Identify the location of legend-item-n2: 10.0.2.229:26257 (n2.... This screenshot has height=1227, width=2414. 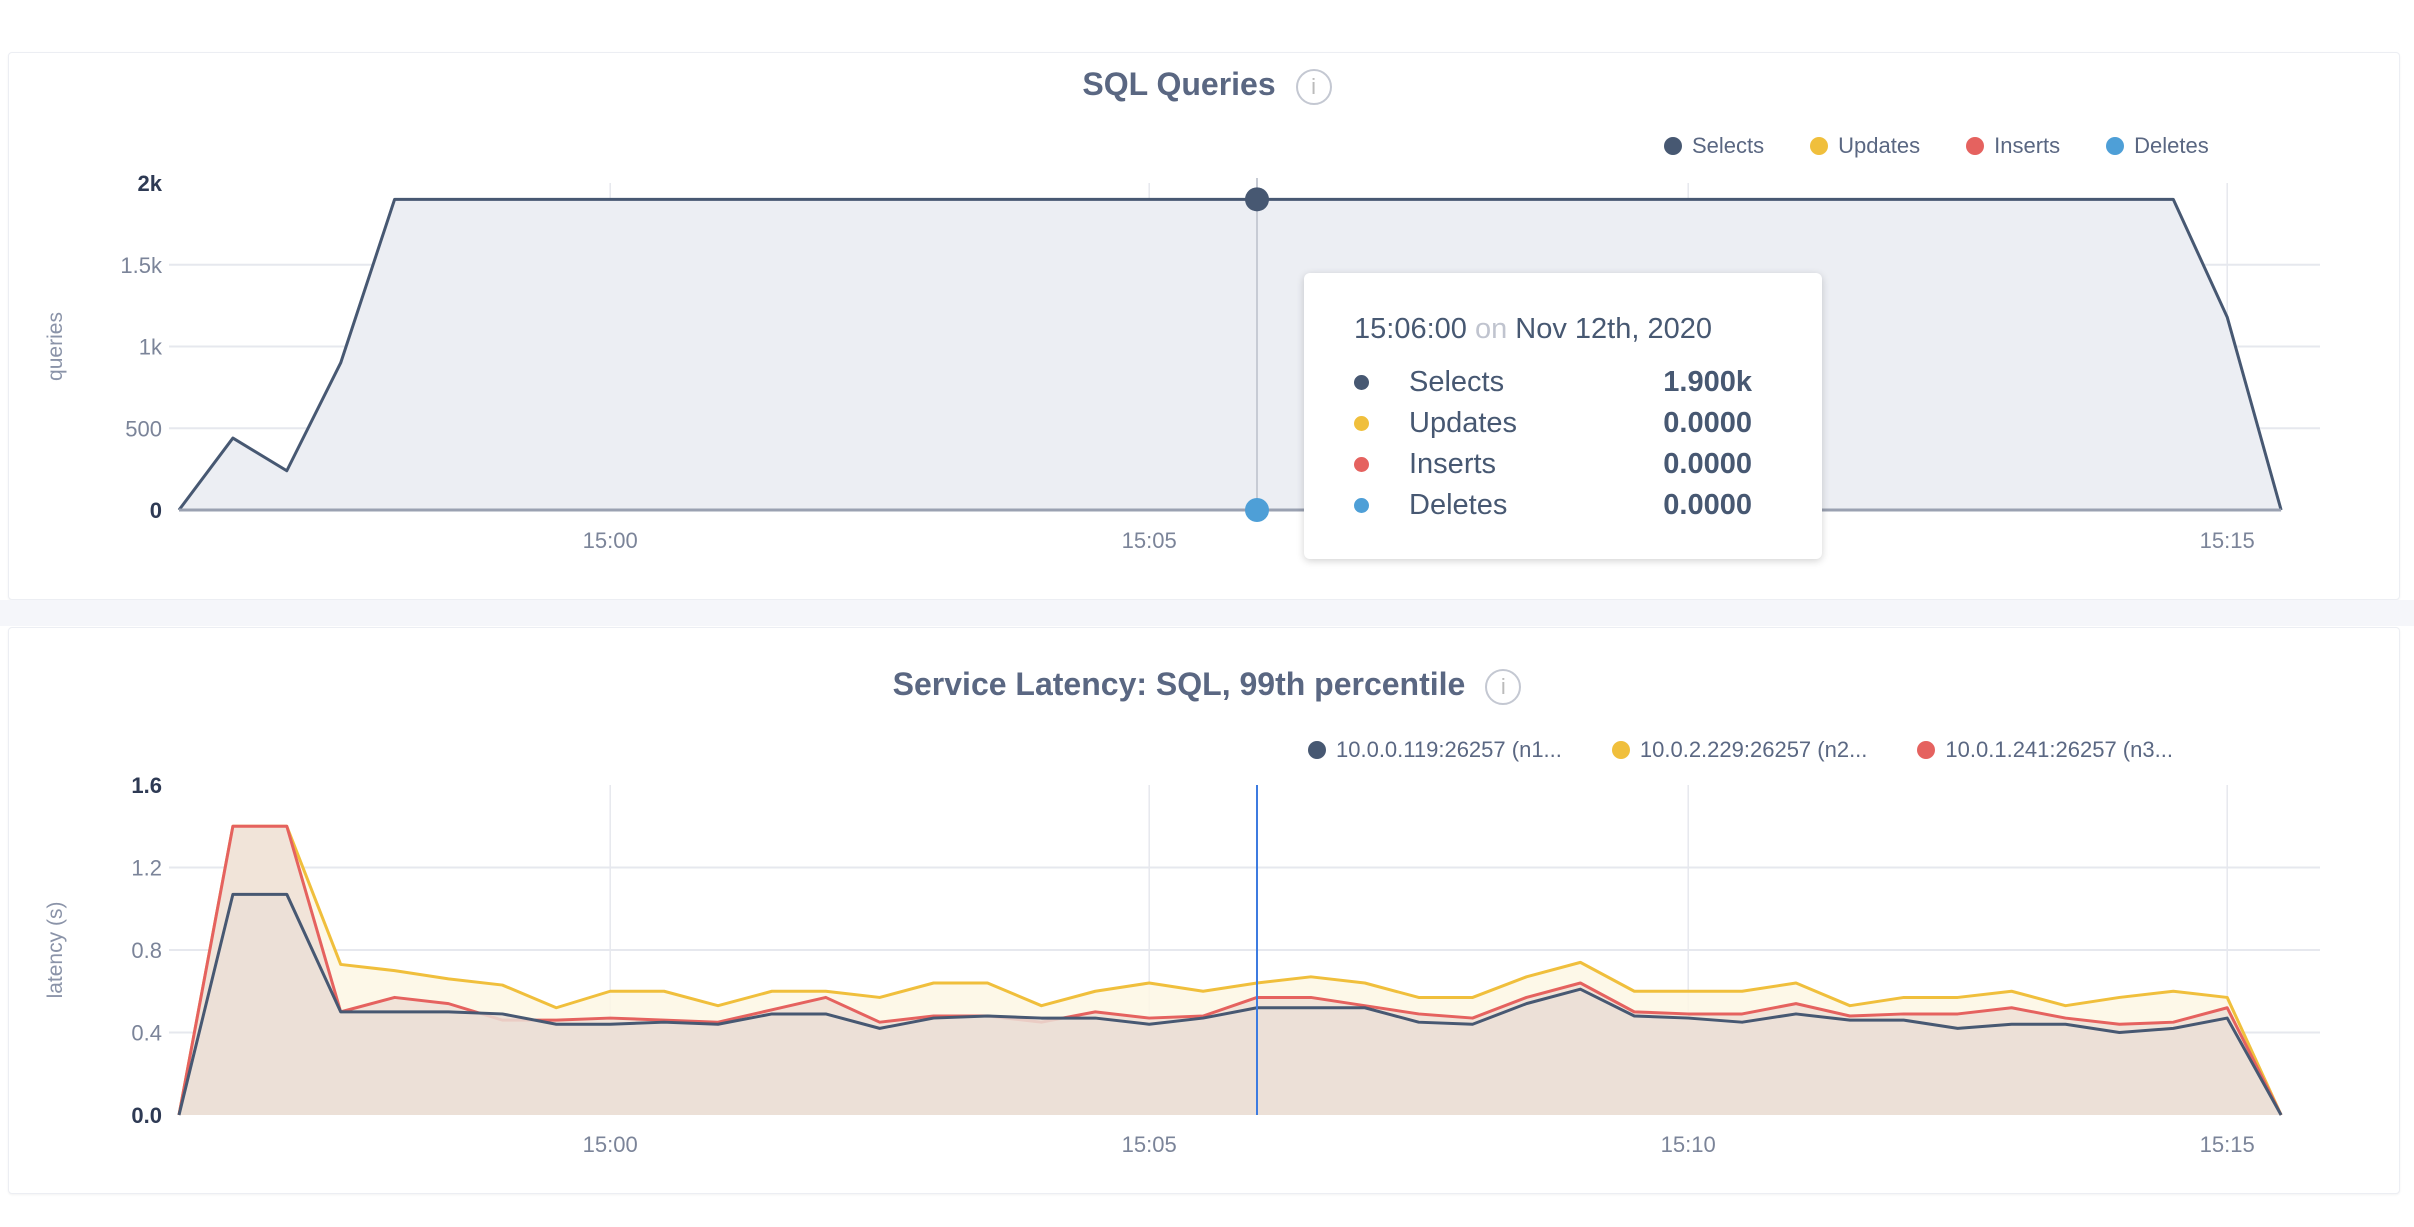
(1739, 750).